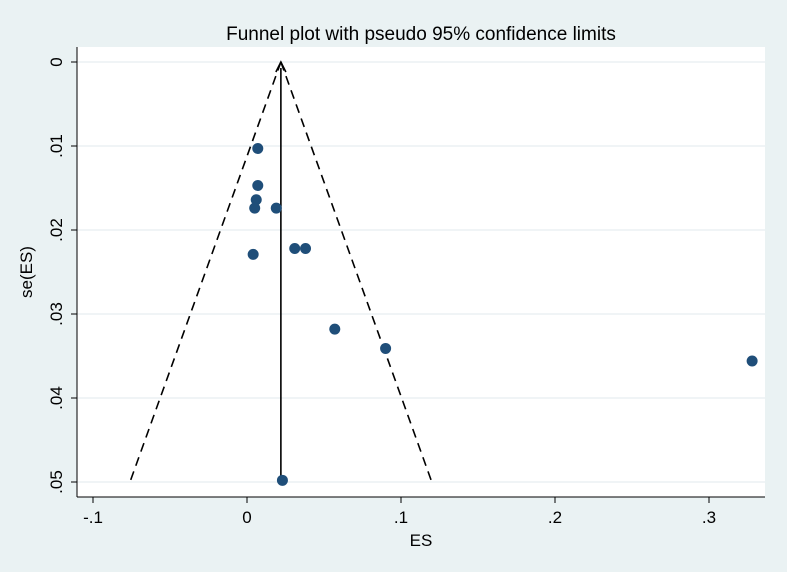 The image size is (787, 572). What do you see at coordinates (56, 314) in the screenshot?
I see `y-tick-label: .03` at bounding box center [56, 314].